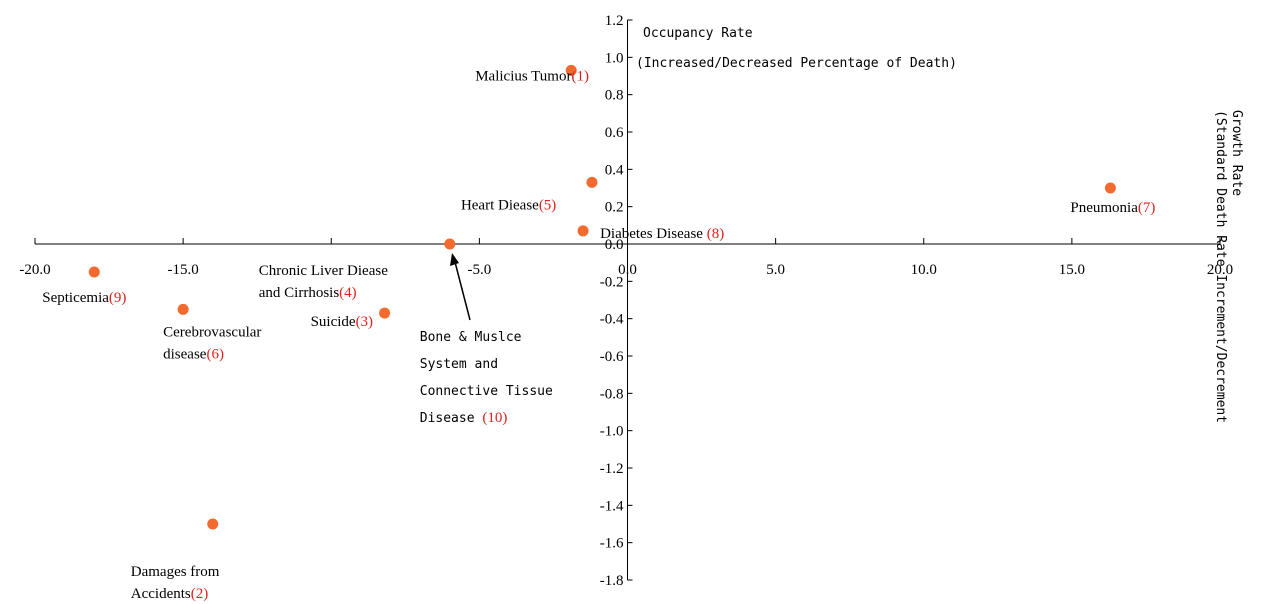 The height and width of the screenshot is (604, 1267). I want to click on label-number-heart-disease: (5), so click(548, 205).